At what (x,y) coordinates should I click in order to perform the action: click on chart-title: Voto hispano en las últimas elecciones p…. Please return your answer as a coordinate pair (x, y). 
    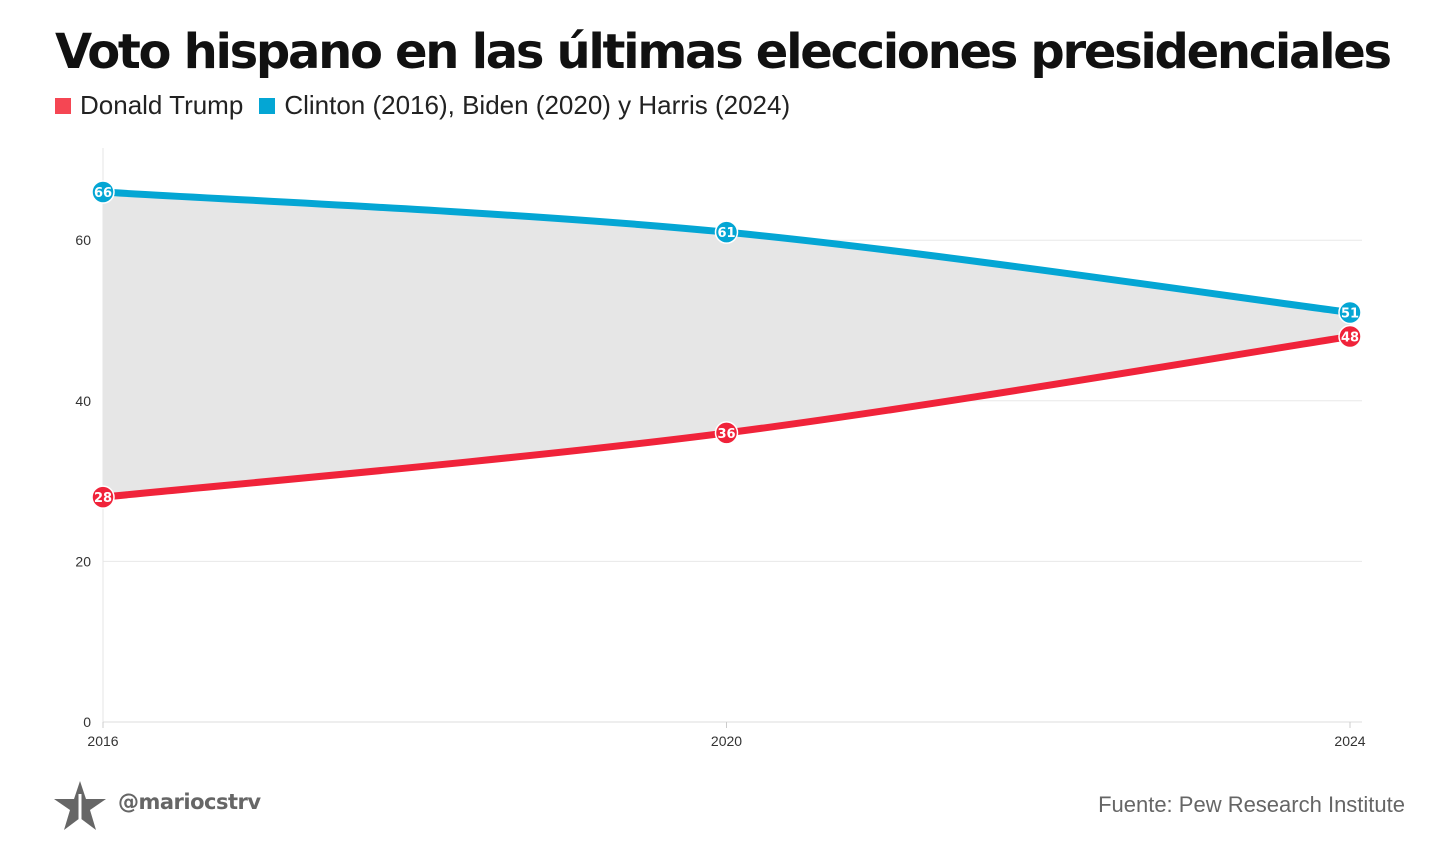
    Looking at the image, I should click on (723, 52).